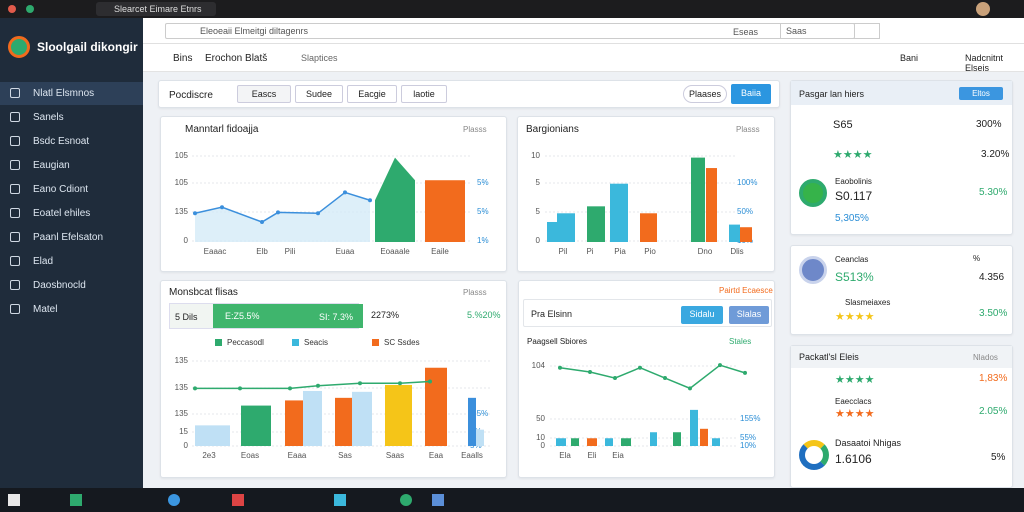  Describe the element at coordinates (993, 411) in the screenshot. I see `row-value: 2.05%` at that location.